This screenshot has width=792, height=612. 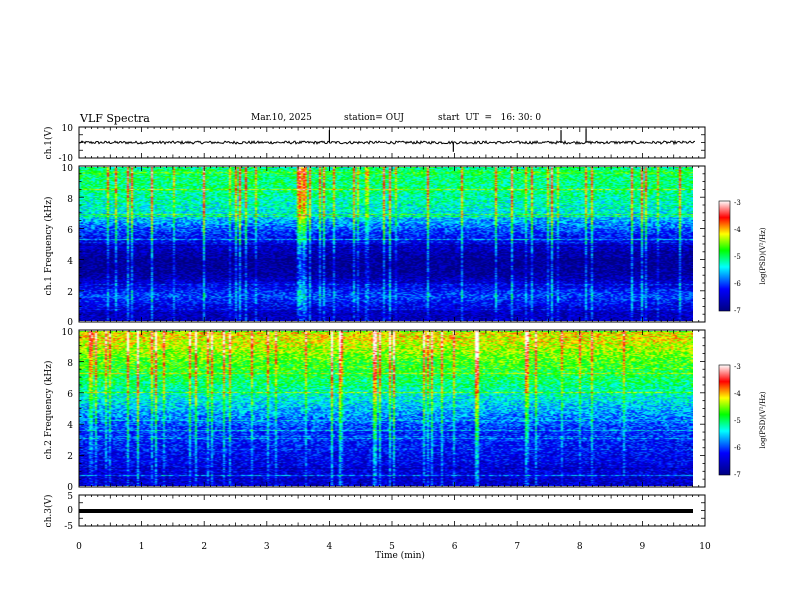 I want to click on spec1-ytick: 2, so click(x=70, y=293).